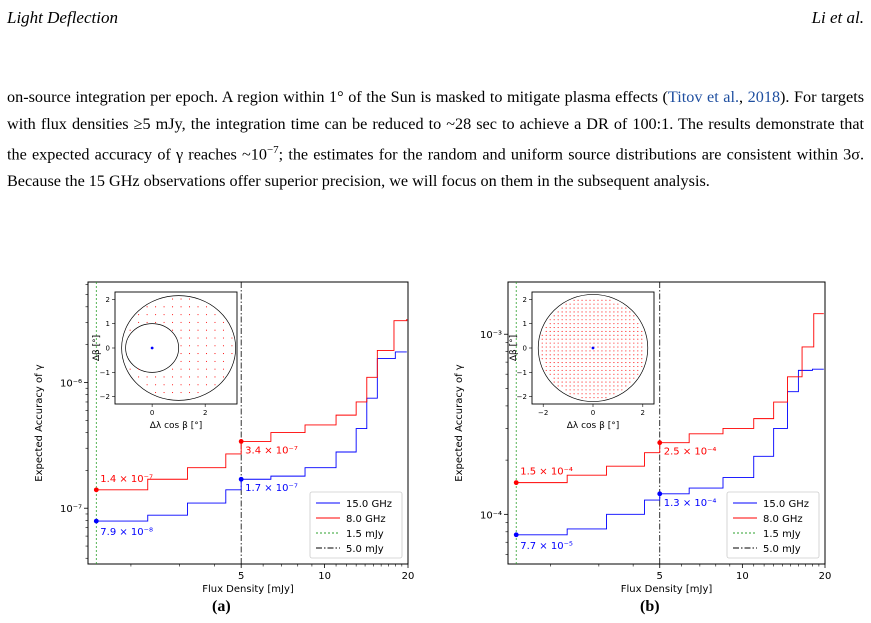 This screenshot has height=623, width=871. Describe the element at coordinates (764, 97) in the screenshot. I see `citation-year-link: 2018` at that location.